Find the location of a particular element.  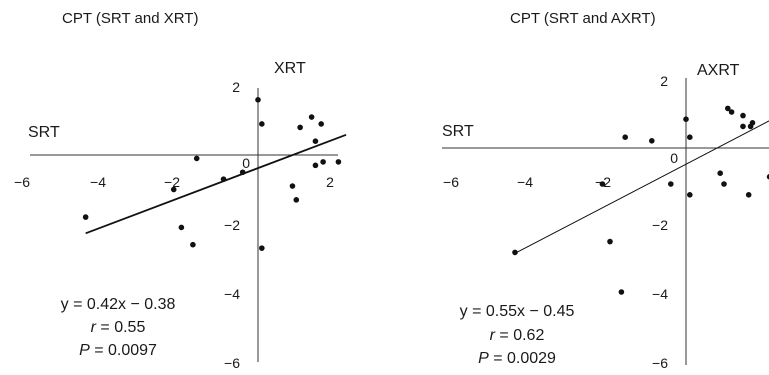

right-x-tick: 0 is located at coordinates (674, 158).